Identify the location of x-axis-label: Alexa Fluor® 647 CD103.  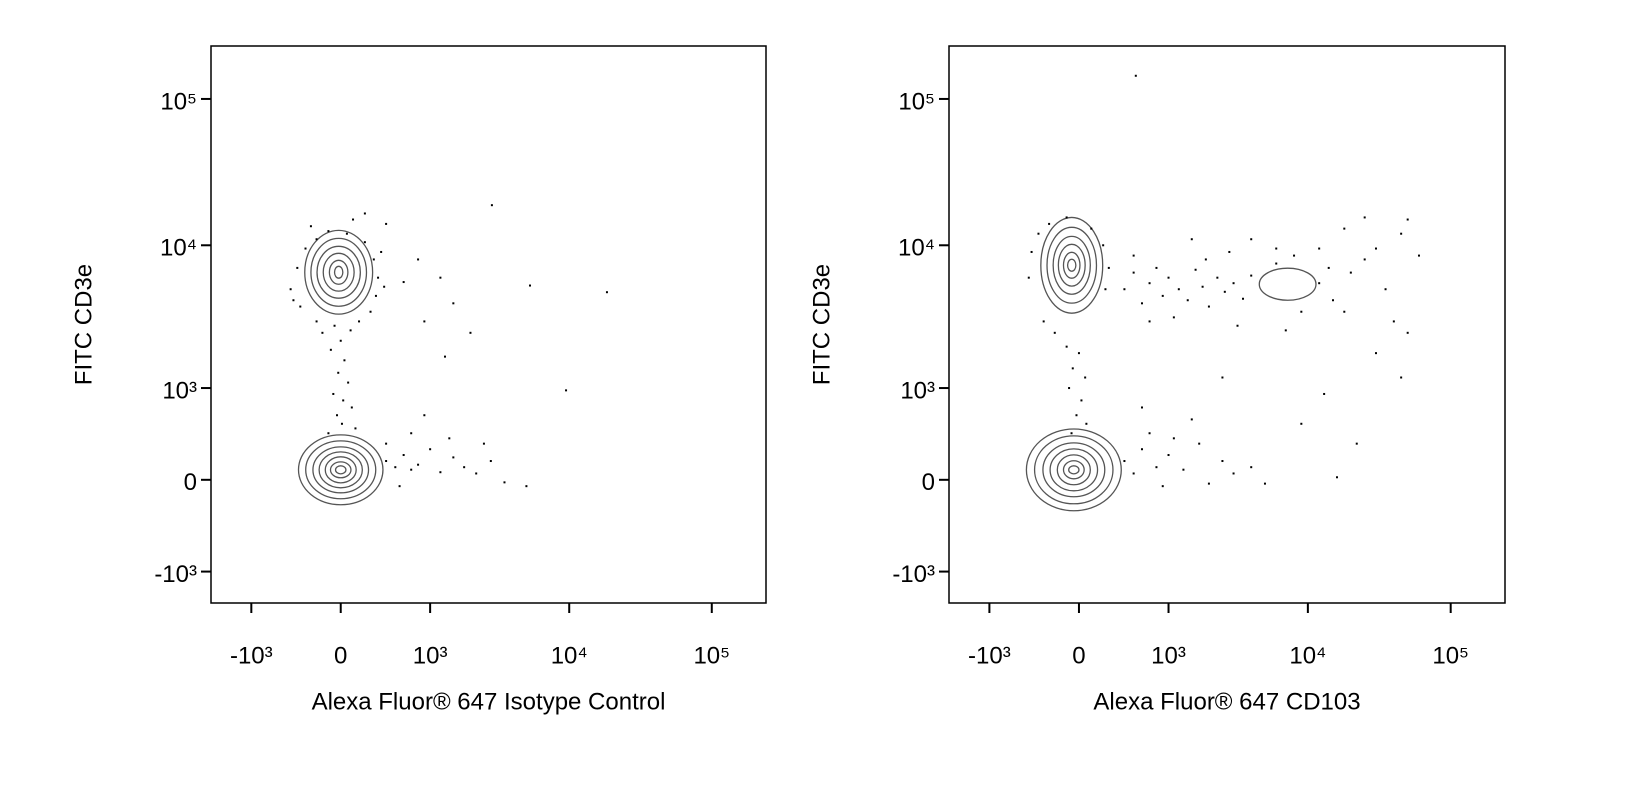
(1226, 701).